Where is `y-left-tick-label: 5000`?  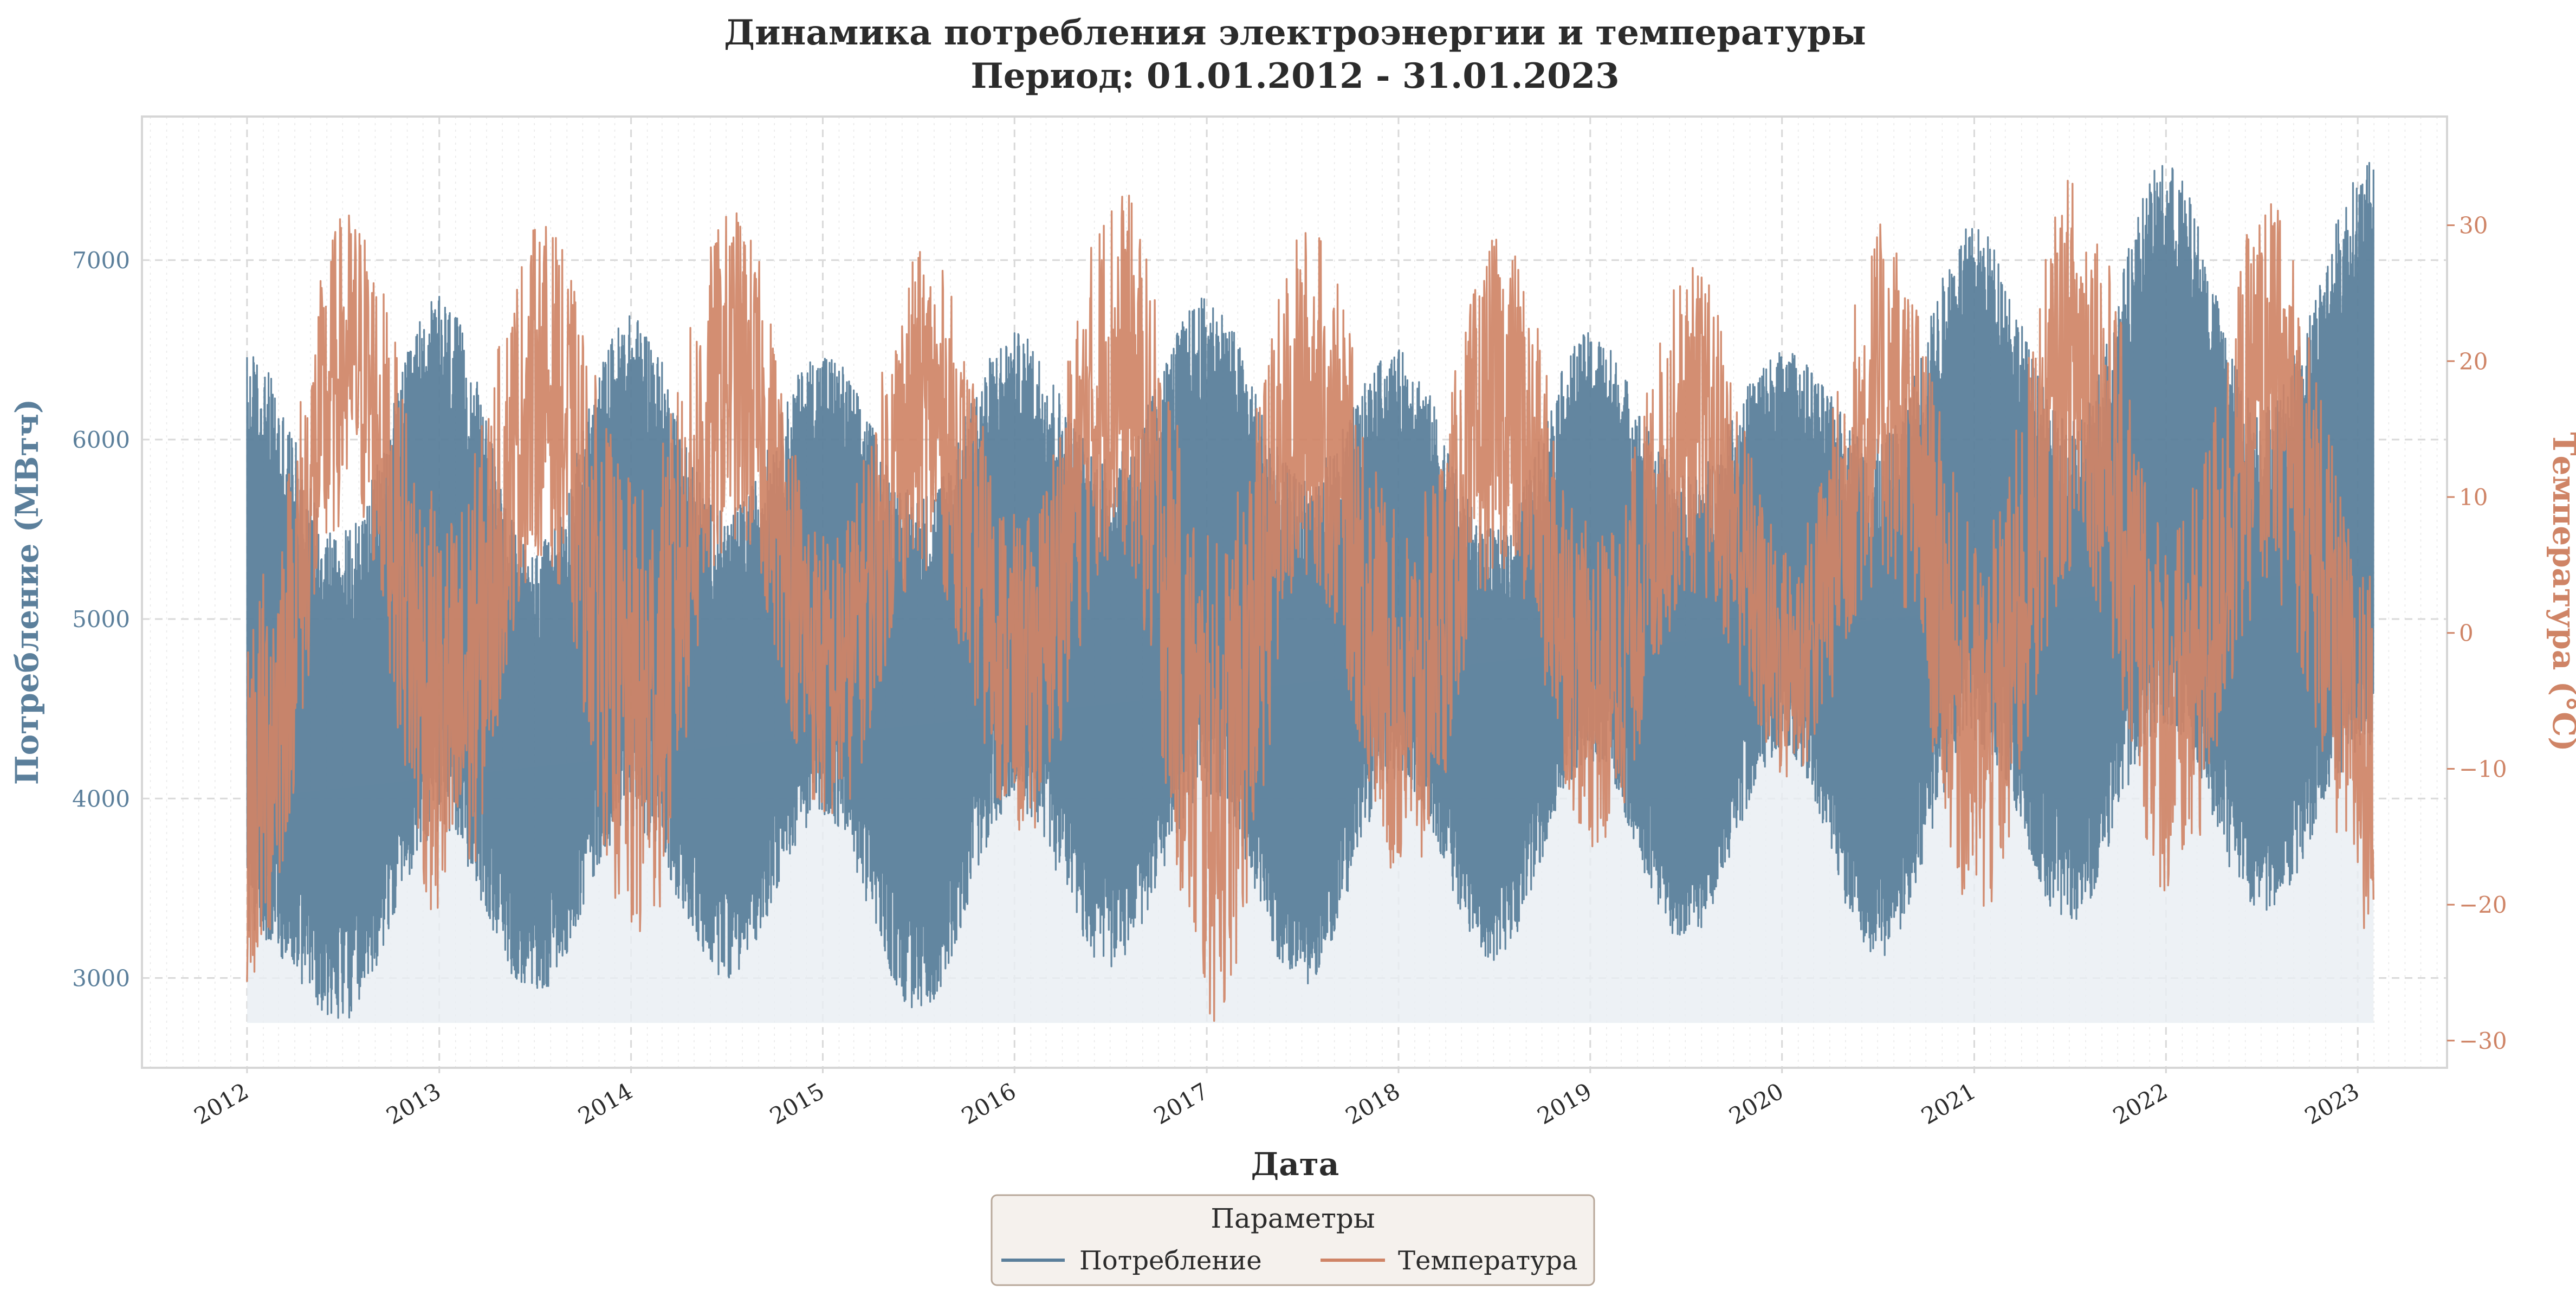
y-left-tick-label: 5000 is located at coordinates (101, 619).